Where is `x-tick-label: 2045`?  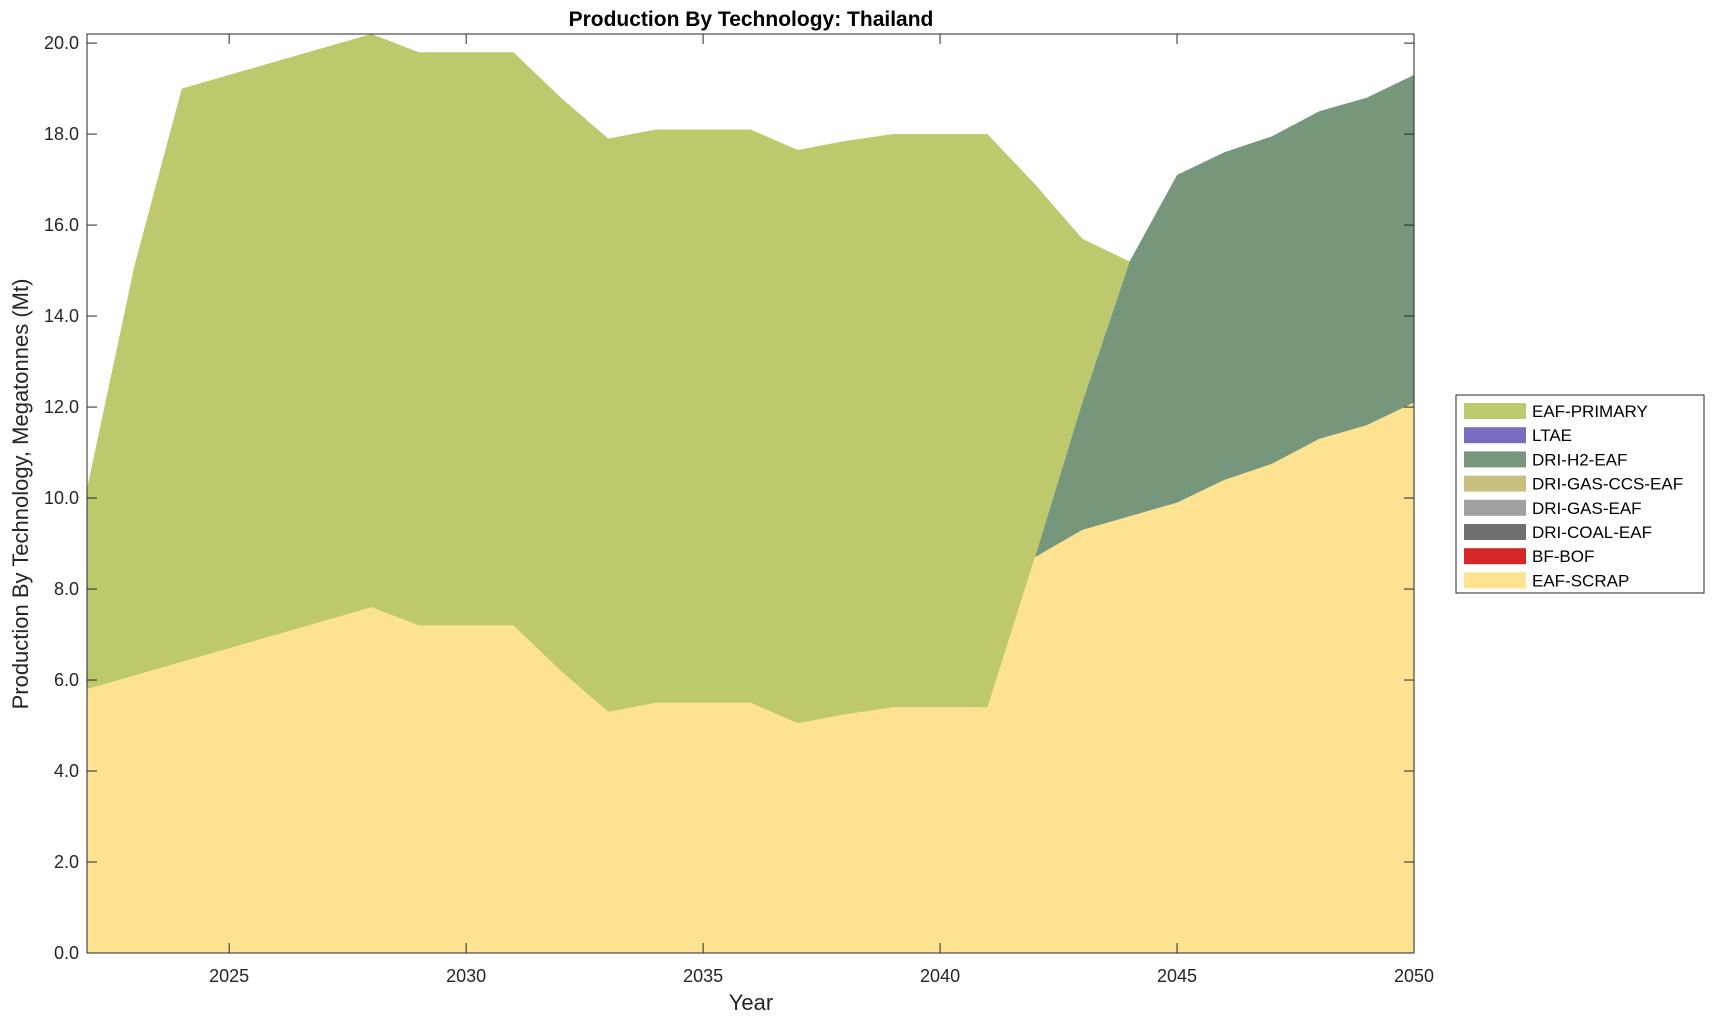 x-tick-label: 2045 is located at coordinates (1177, 976).